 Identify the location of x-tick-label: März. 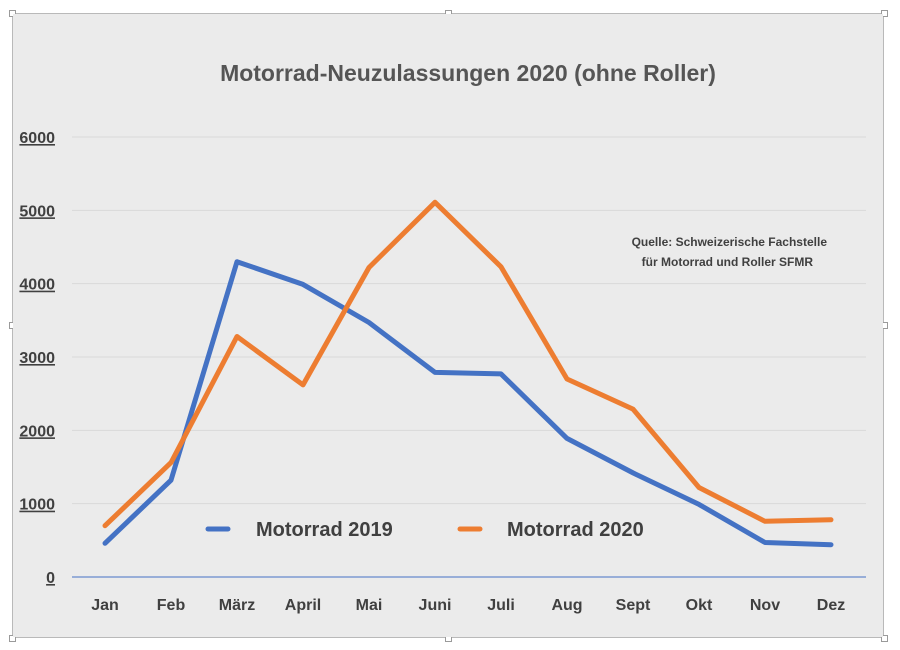
(237, 605).